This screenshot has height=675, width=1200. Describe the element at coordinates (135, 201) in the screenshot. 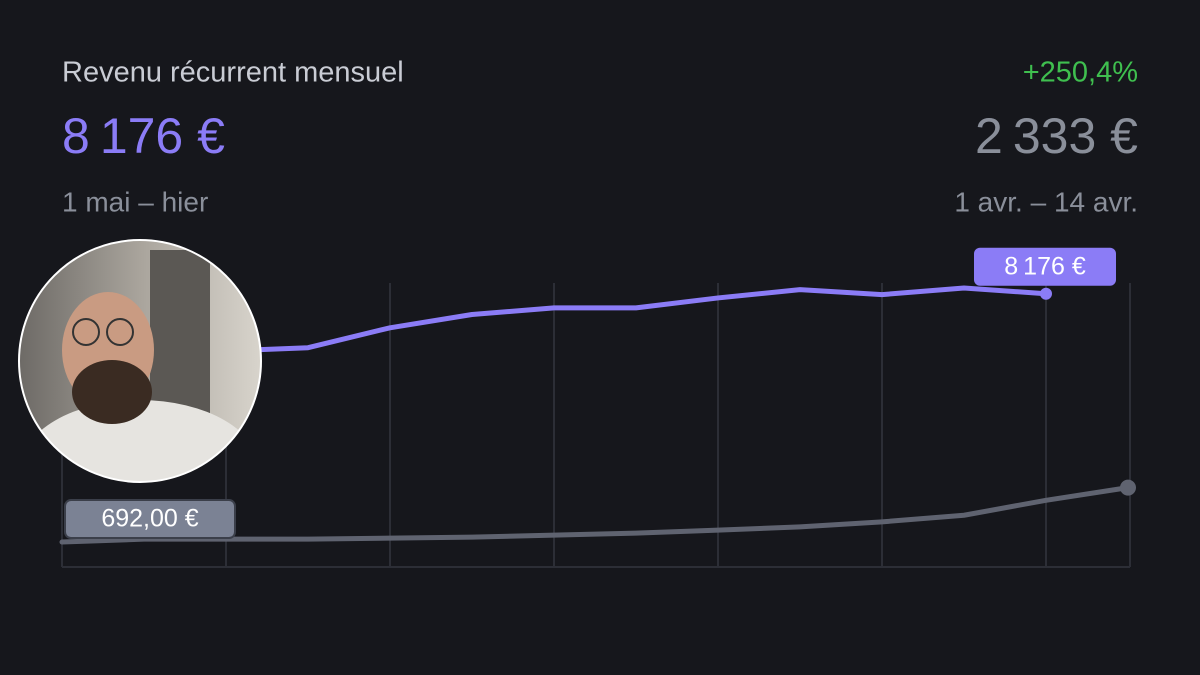

I see `current-period: 1 mai – hier` at that location.